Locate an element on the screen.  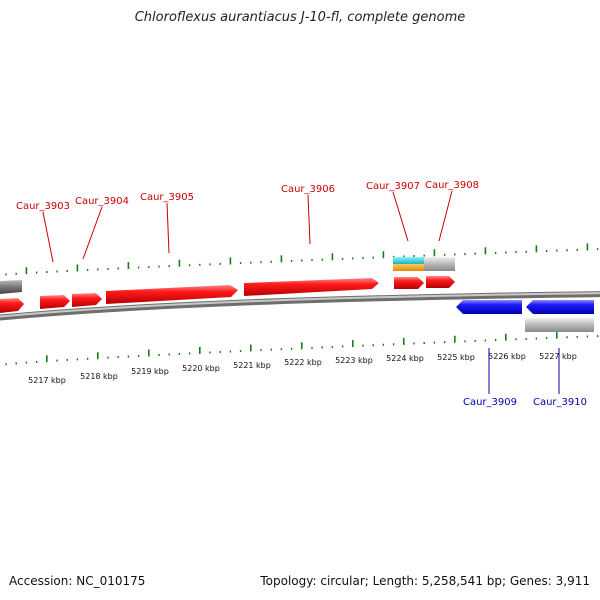
gene-caur-3908-arrow is located at coordinates (440, 282).